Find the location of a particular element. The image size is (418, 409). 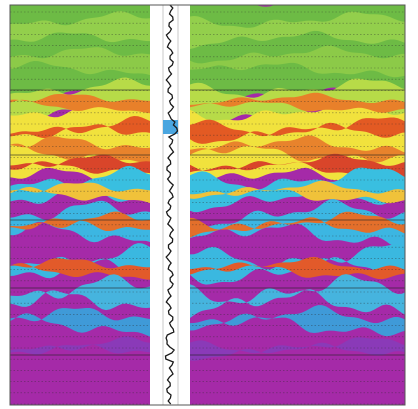

well-track is located at coordinates (170, 204).